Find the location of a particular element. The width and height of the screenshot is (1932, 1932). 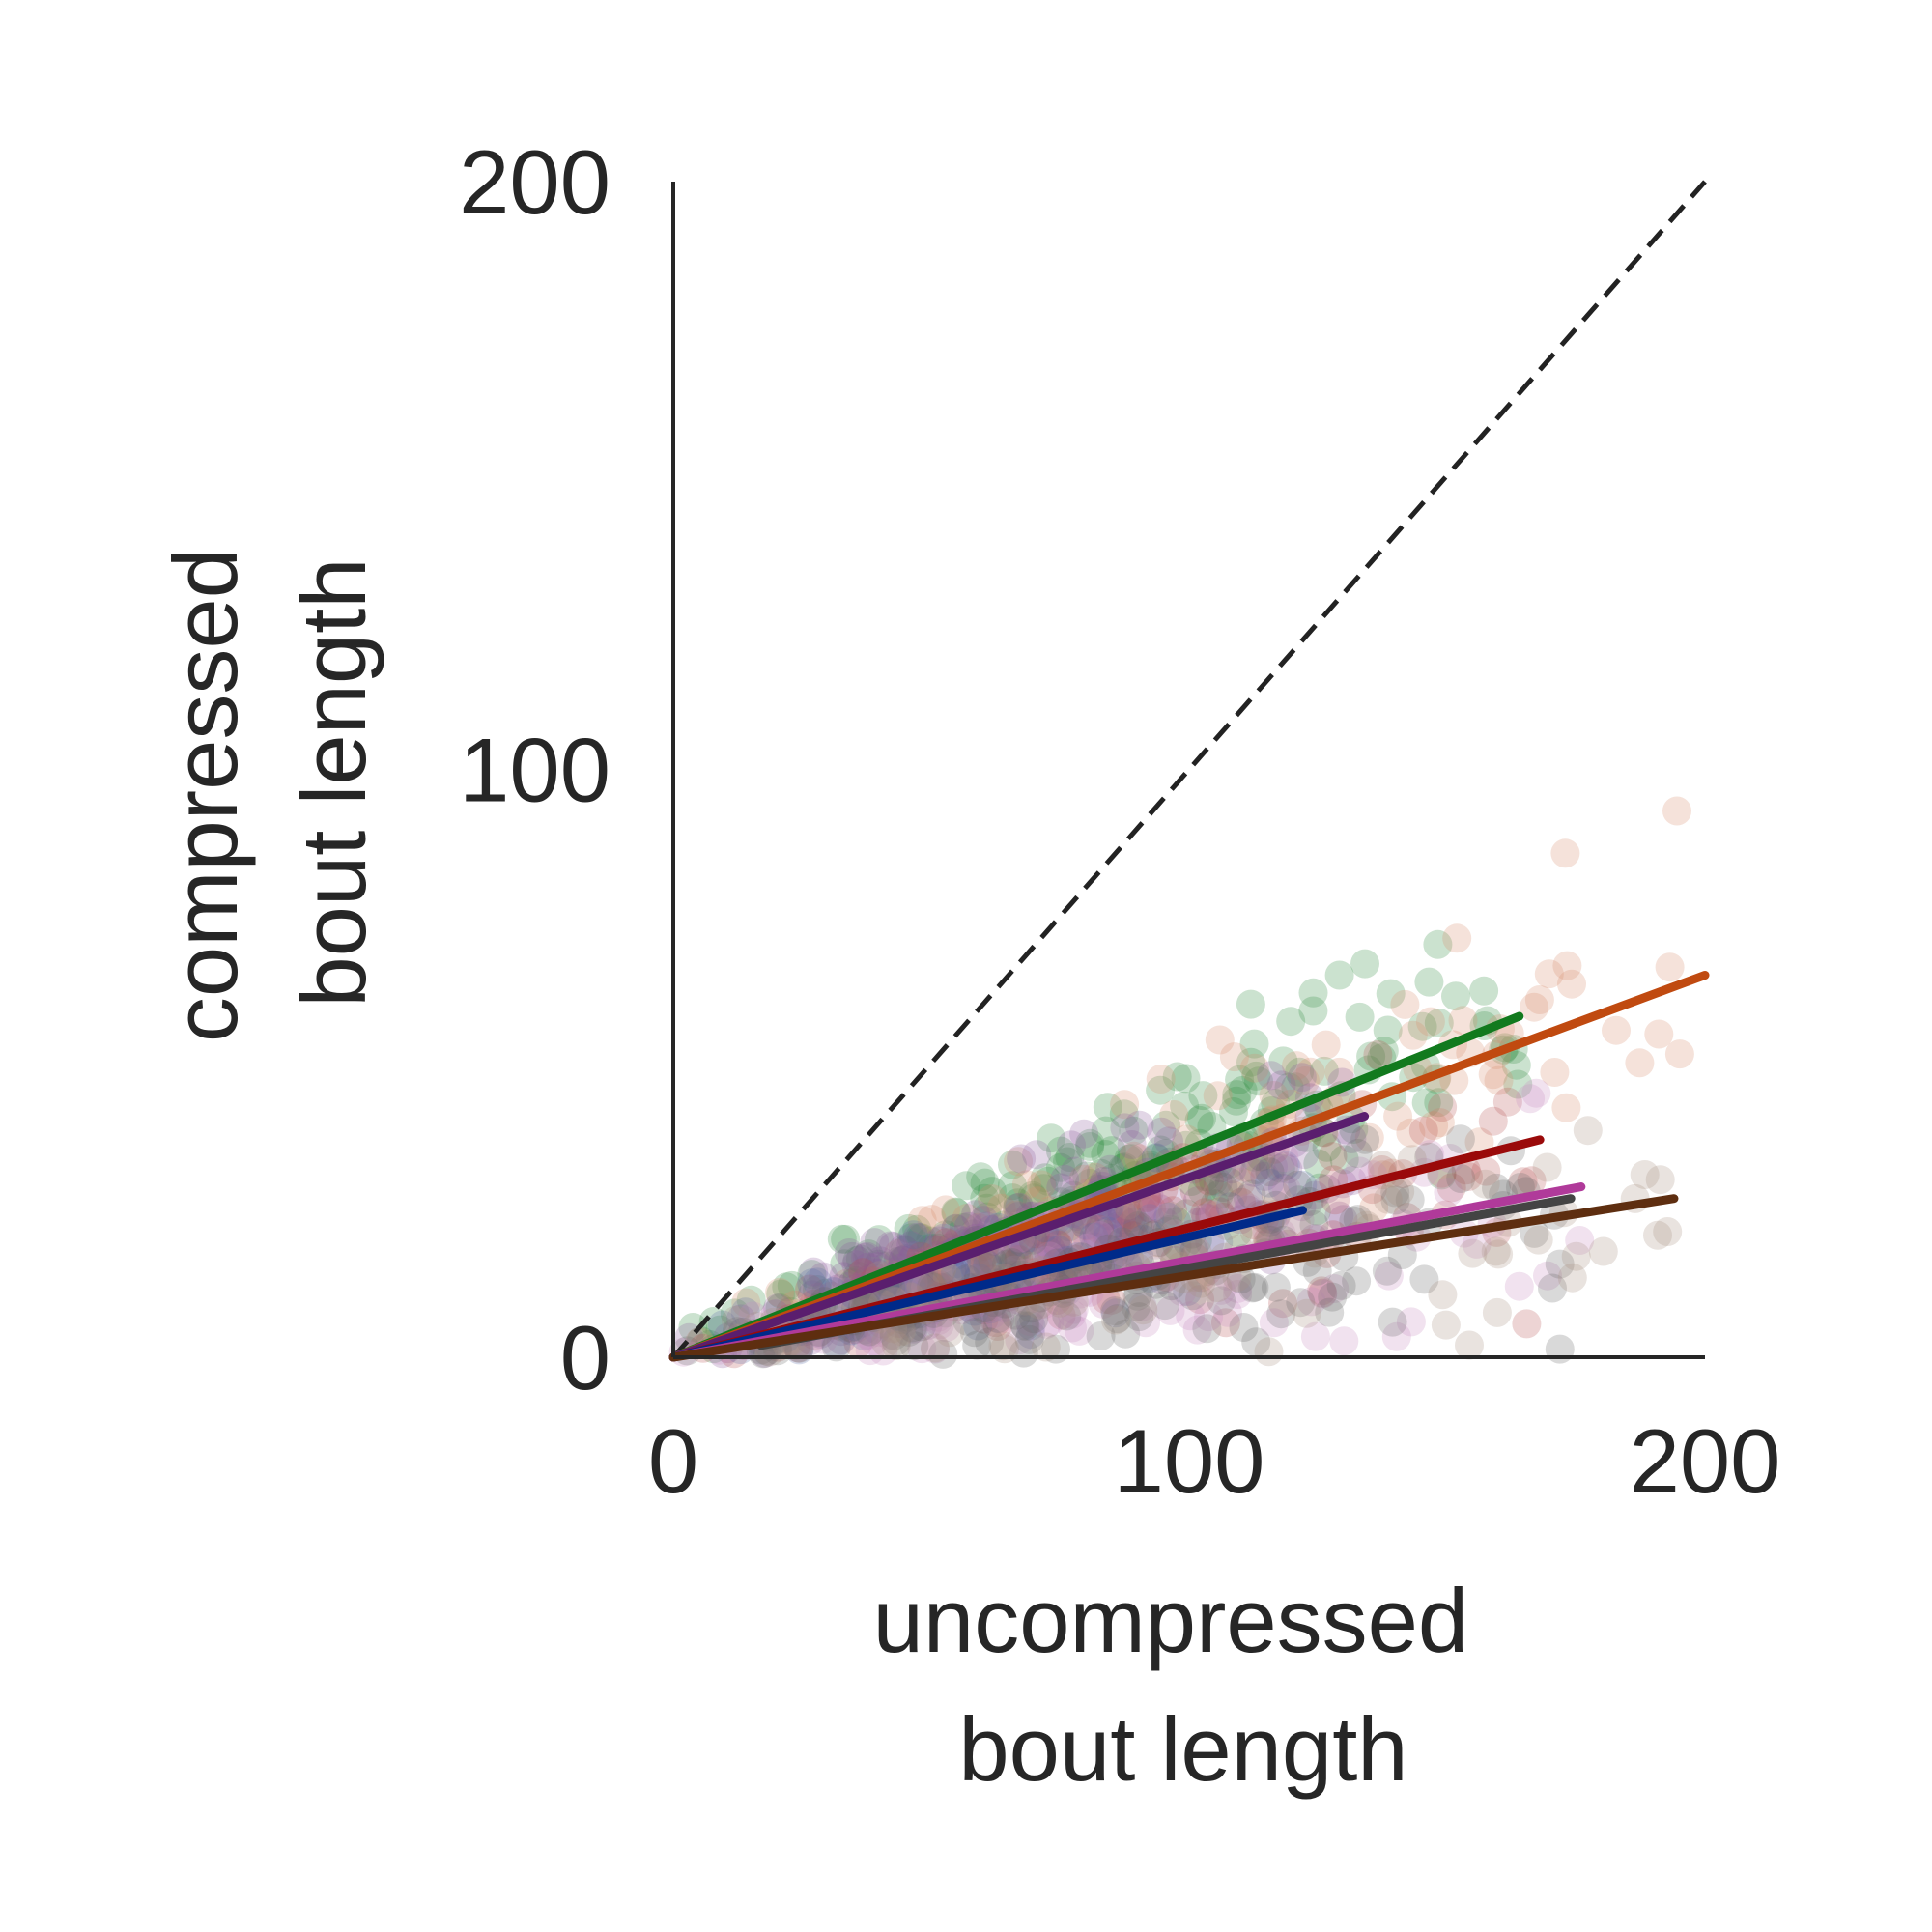

x-tick-label: 200 is located at coordinates (1705, 1461).